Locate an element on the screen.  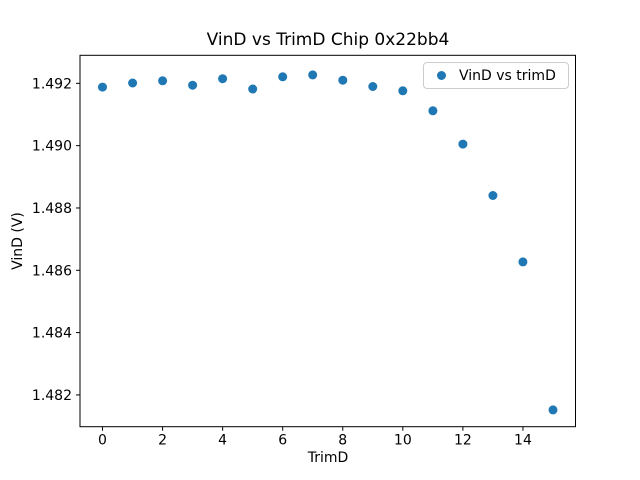
legend: VinD vs trimD is located at coordinates (496, 75).